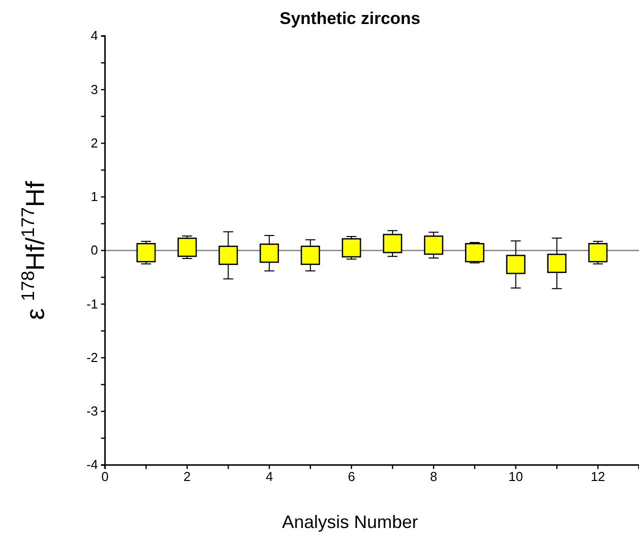 The width and height of the screenshot is (639, 540). I want to click on x-tick-label: 0, so click(105, 476).